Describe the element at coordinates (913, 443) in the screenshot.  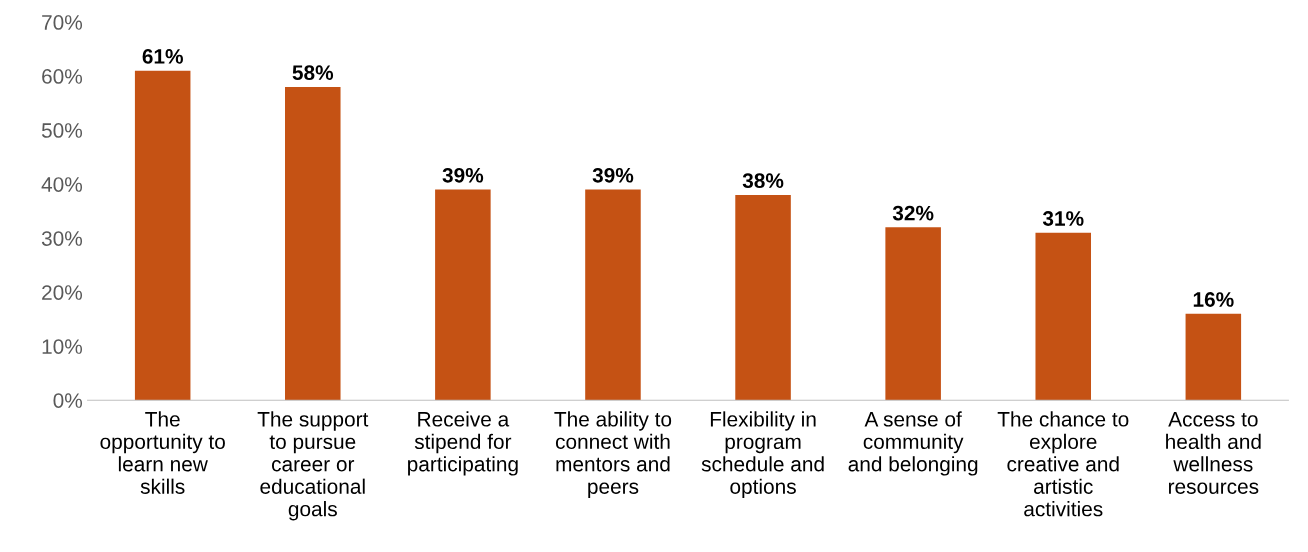
I see `x-tick-label: A sense of community and belonging` at that location.